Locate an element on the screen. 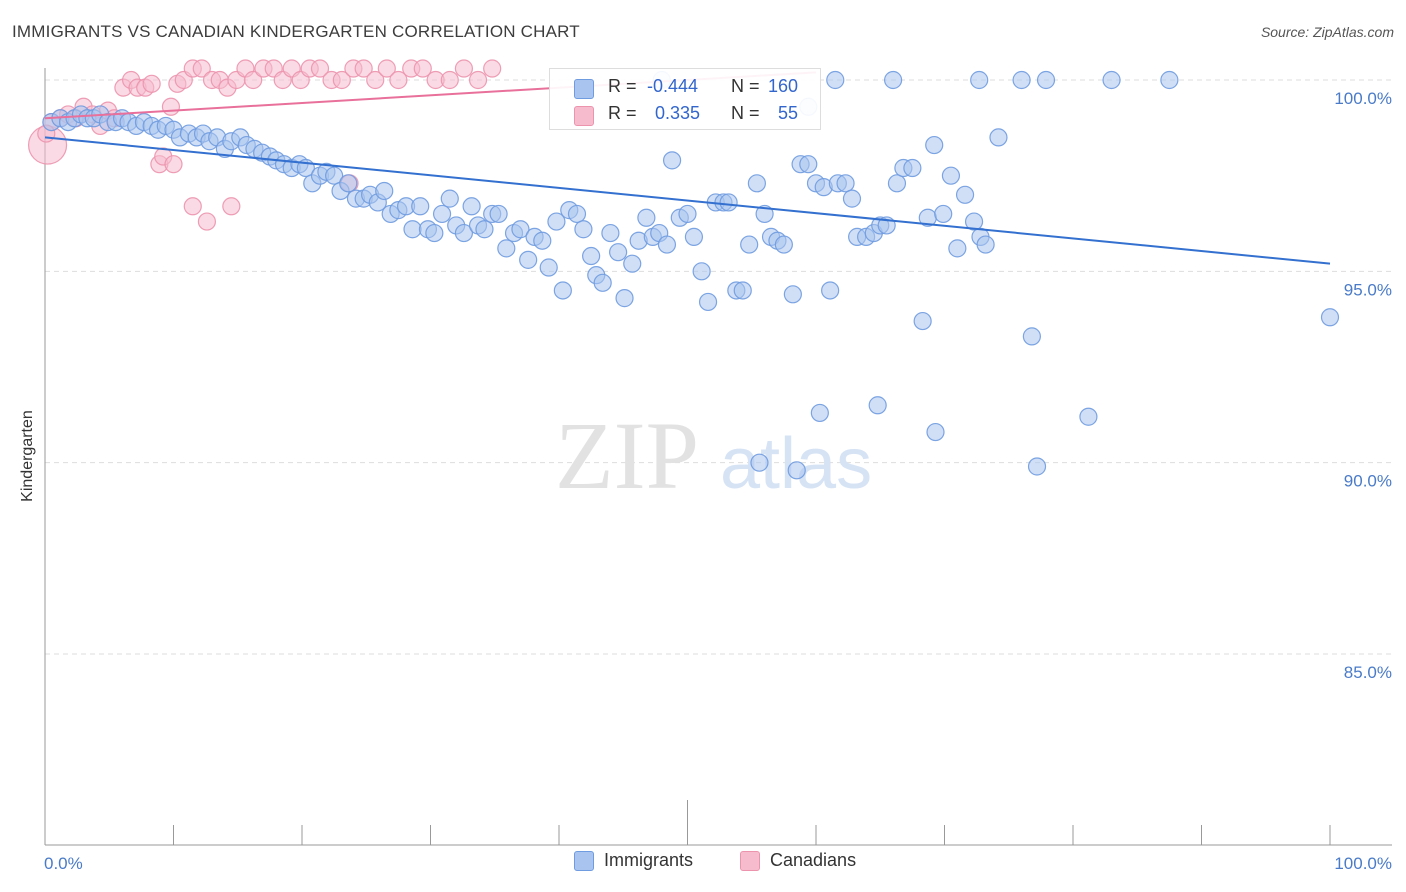 This screenshot has height=892, width=1406. y-tick-label-1: 95.0% is located at coordinates (1368, 289).